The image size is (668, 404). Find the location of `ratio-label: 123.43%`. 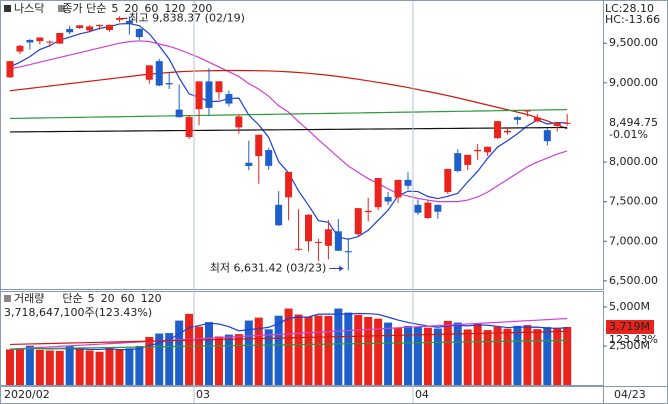

ratio-label: 123.43% is located at coordinates (633, 339).